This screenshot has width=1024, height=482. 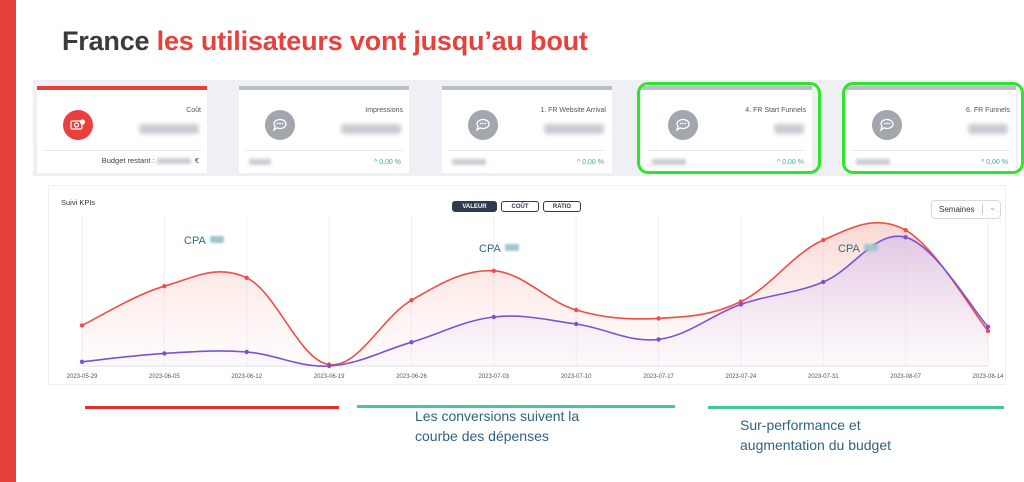 What do you see at coordinates (122, 129) in the screenshot?
I see `kpi-card-cost: Coût Budget restant : €` at bounding box center [122, 129].